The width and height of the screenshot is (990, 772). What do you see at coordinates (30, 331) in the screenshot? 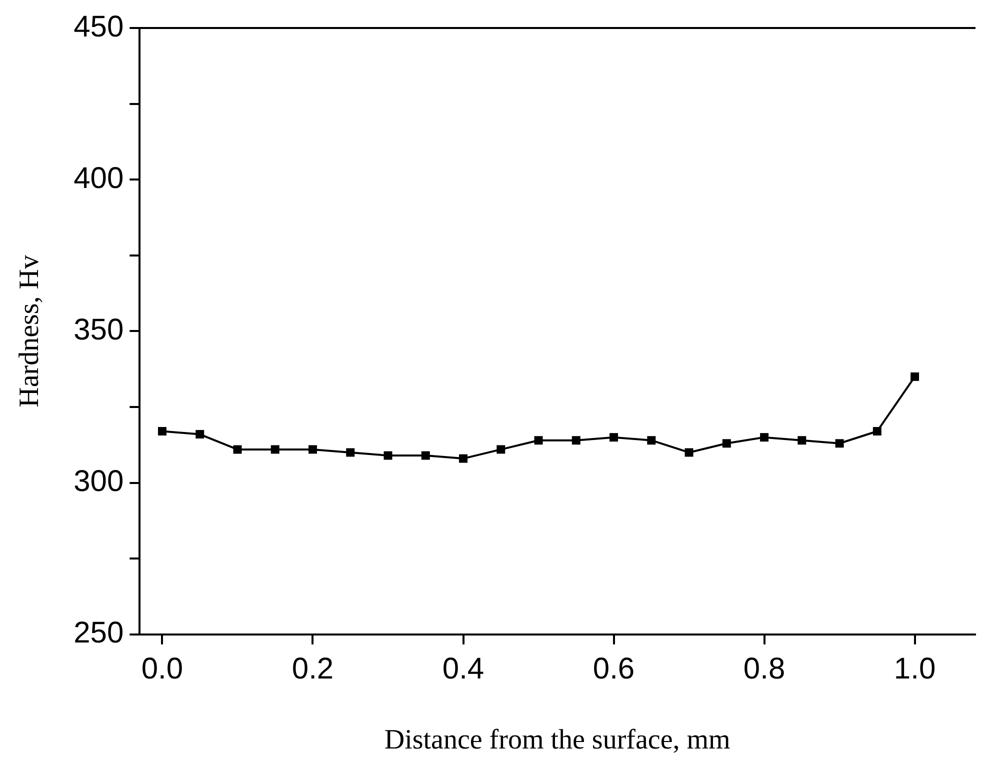
I see `y-axis-title: Hardness, Hv` at bounding box center [30, 331].